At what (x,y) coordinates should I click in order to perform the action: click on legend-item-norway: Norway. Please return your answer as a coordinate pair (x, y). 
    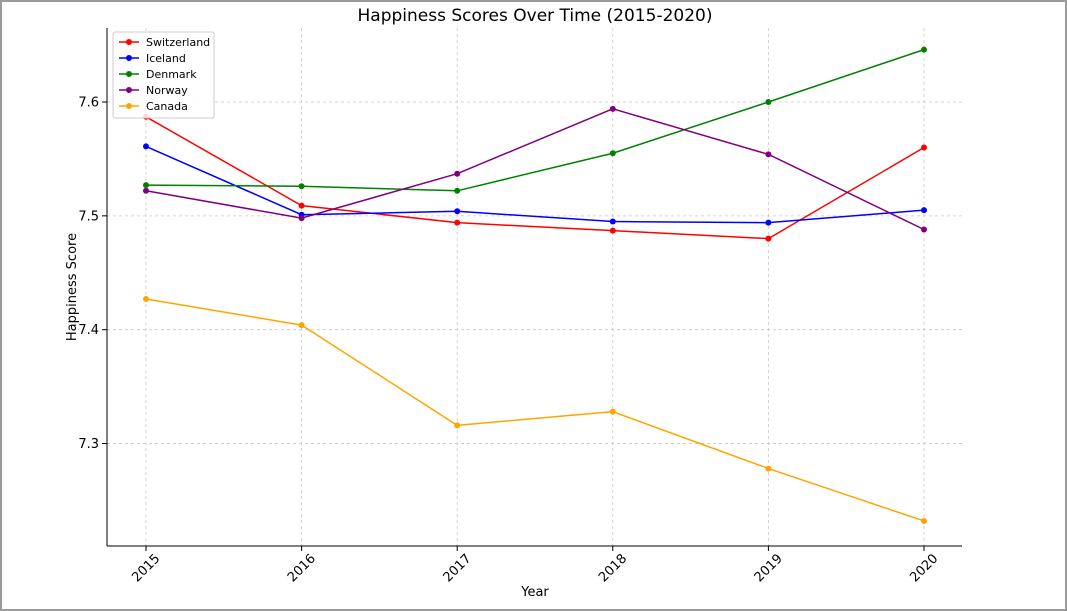
    Looking at the image, I should click on (153, 90).